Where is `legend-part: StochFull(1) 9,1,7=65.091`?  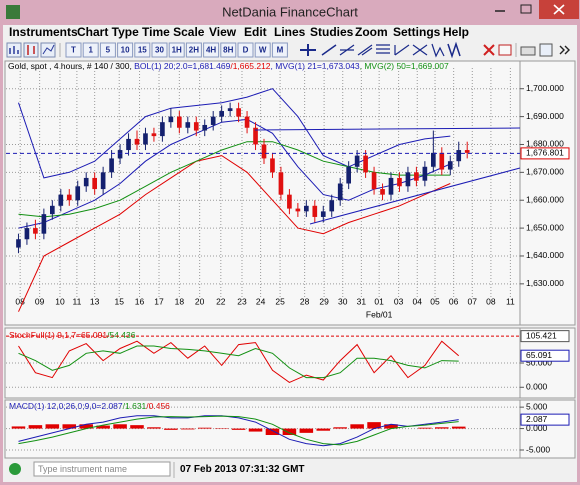 legend-part: StochFull(1) 9,1,7=65.091 is located at coordinates (58, 335).